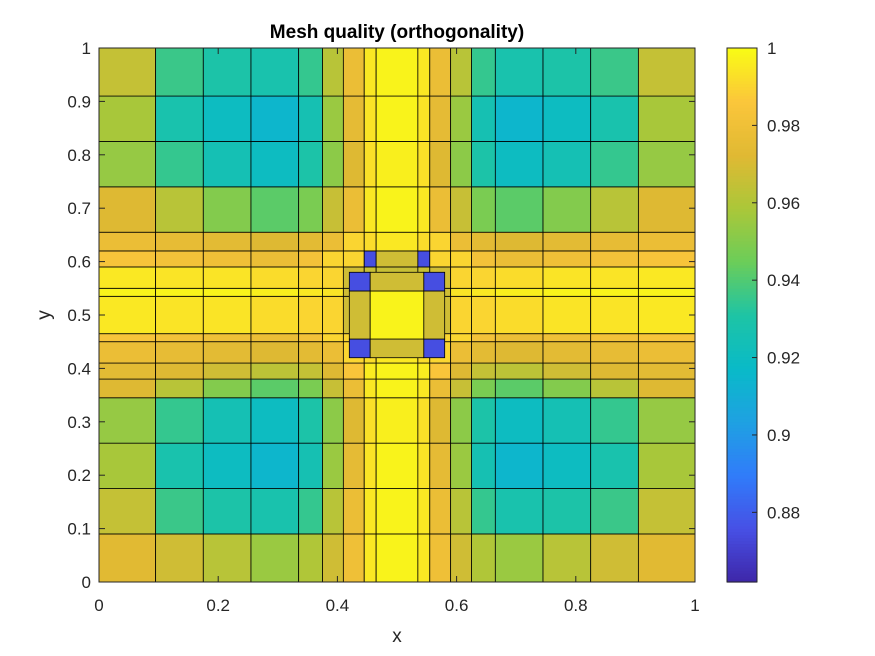 This screenshot has width=875, height=656. Describe the element at coordinates (359, 348) in the screenshot. I see `center-mesh-cell` at that location.